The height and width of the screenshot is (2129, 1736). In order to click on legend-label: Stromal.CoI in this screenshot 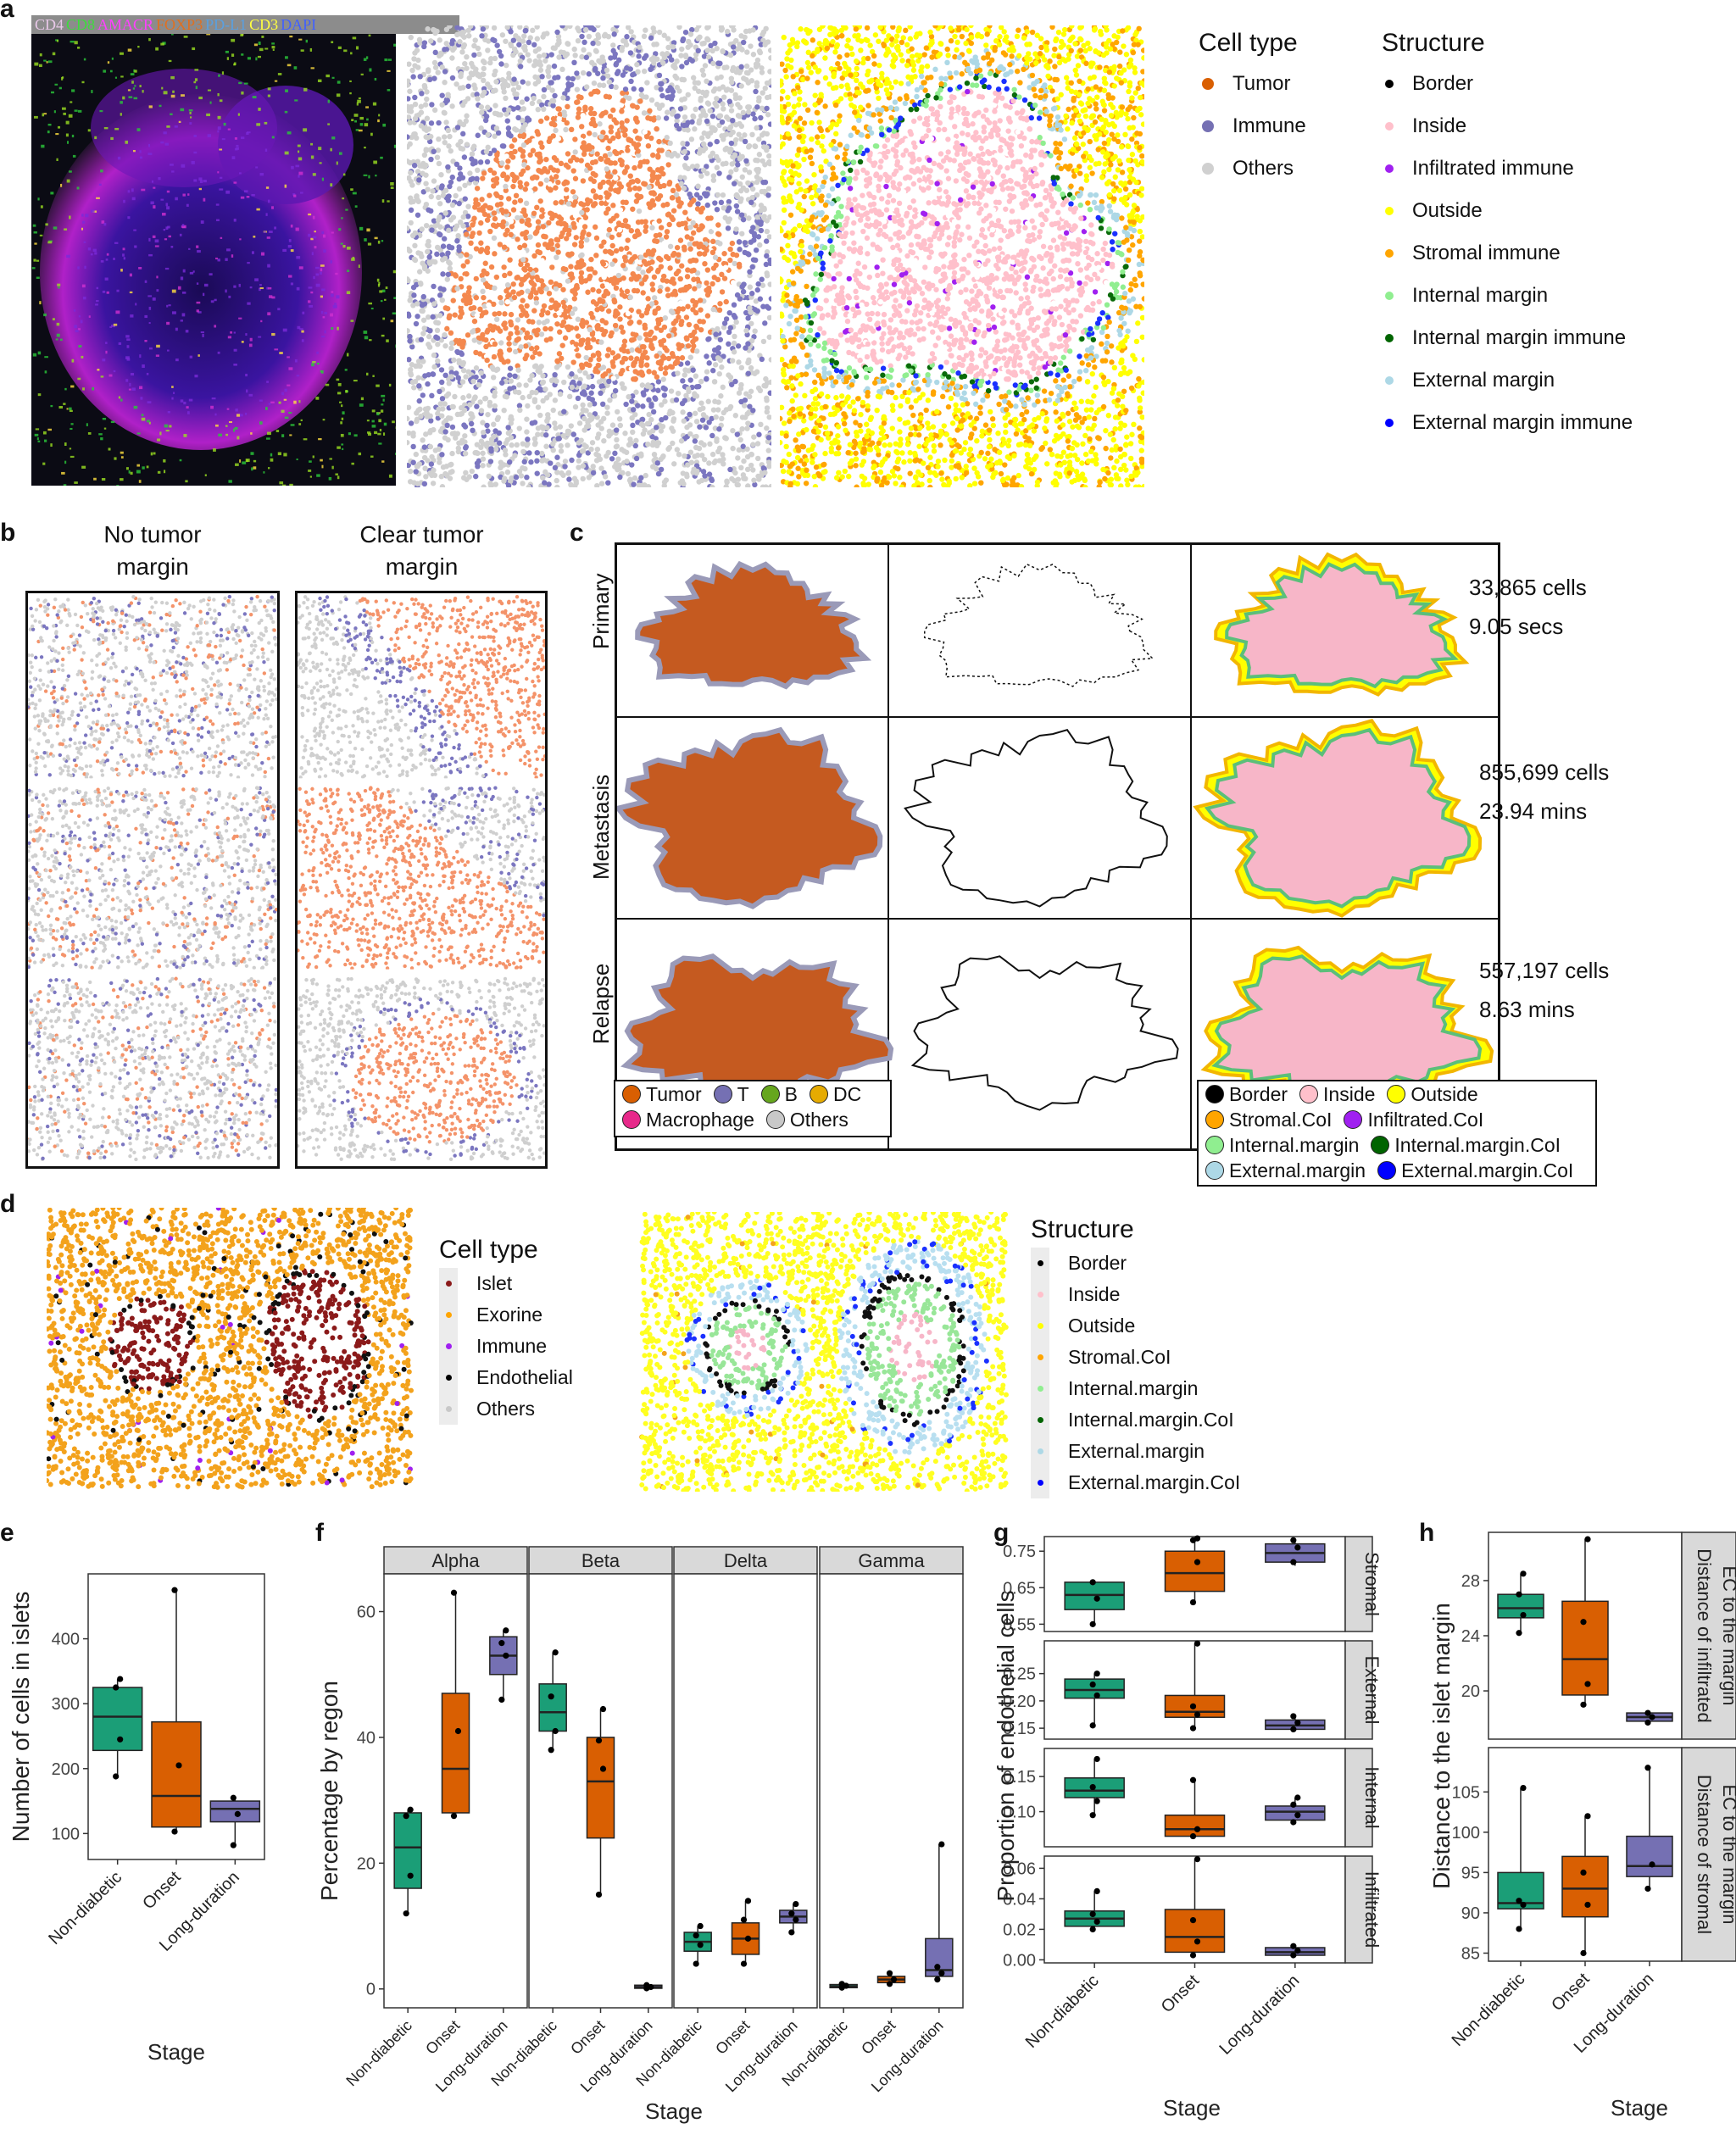, I will do `click(1119, 1357)`.